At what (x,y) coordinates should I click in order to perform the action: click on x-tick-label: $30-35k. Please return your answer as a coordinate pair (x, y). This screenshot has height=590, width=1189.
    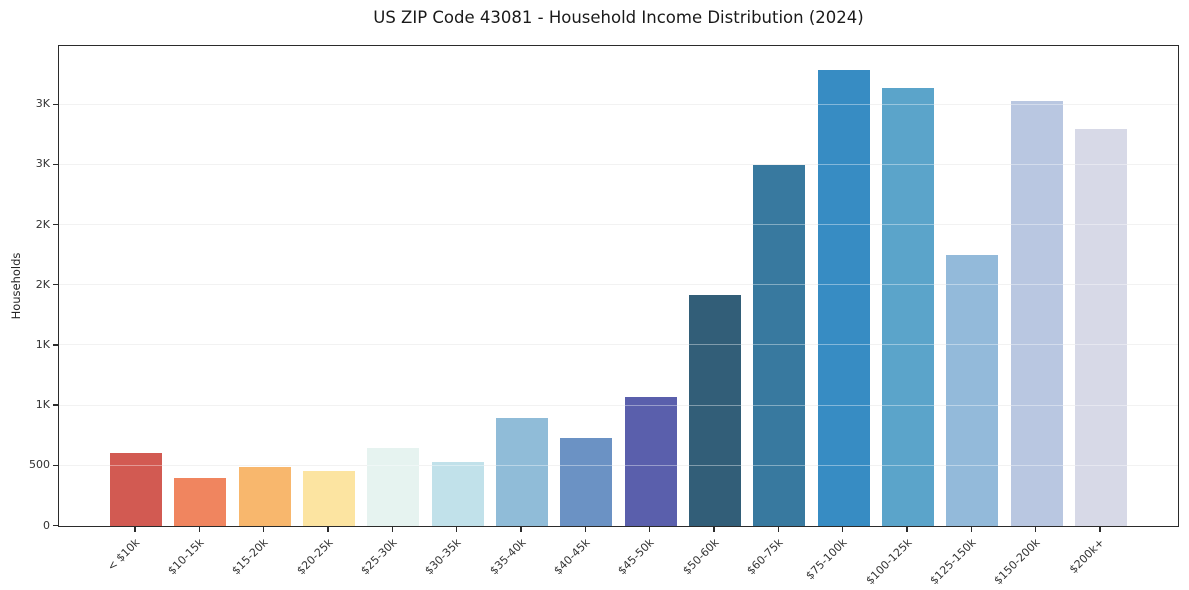
    Looking at the image, I should click on (443, 557).